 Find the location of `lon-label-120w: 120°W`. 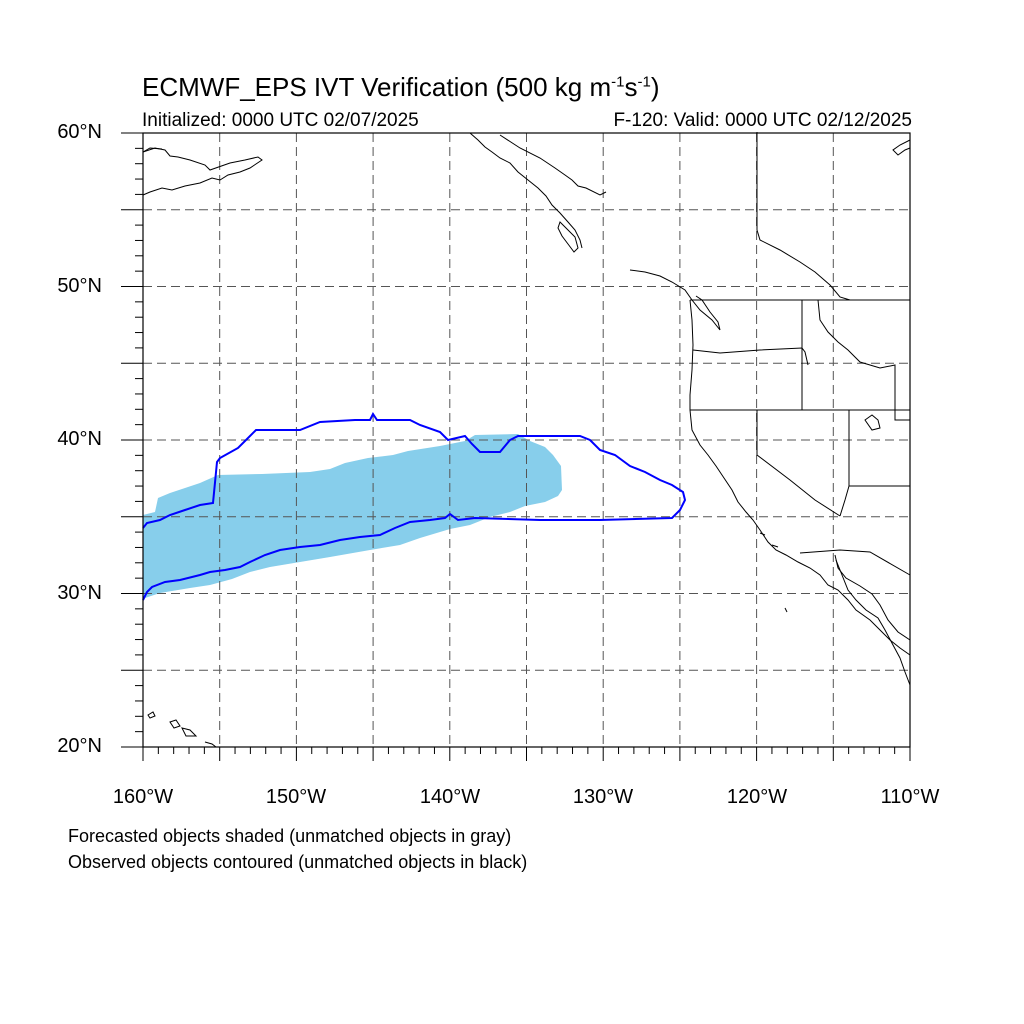

lon-label-120w: 120°W is located at coordinates (757, 797).